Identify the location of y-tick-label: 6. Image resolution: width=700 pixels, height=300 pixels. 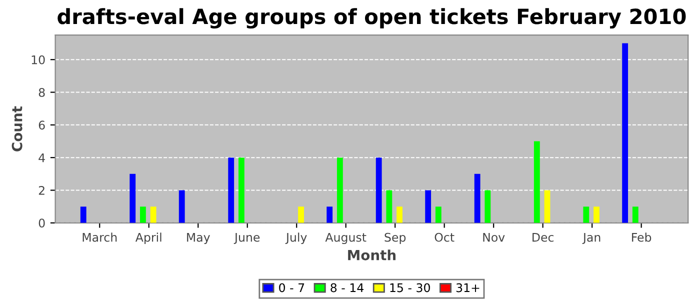
(41, 125).